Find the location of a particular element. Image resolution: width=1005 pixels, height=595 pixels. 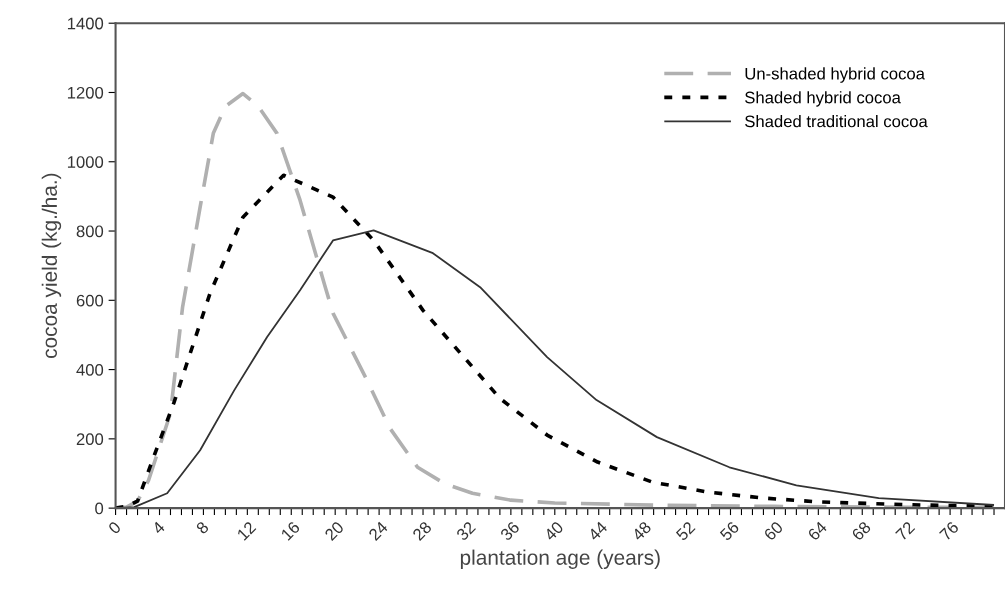

y-tick-label: 1200 is located at coordinates (85, 92).